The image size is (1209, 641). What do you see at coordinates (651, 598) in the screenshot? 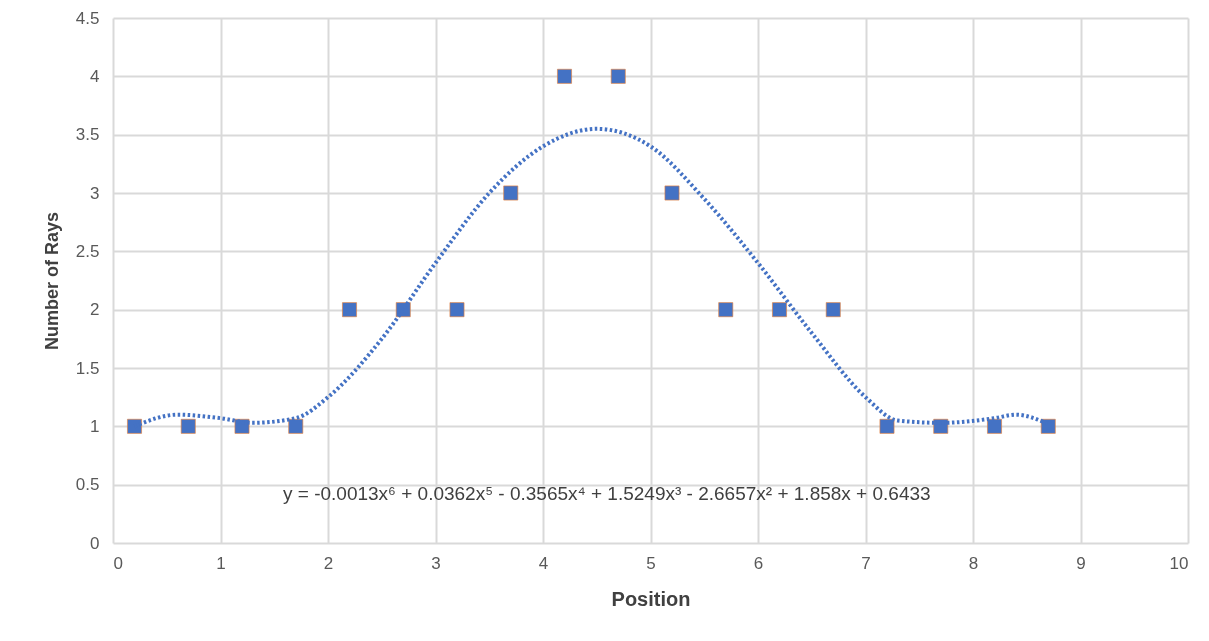
I see `x-axis-title: Position` at bounding box center [651, 598].